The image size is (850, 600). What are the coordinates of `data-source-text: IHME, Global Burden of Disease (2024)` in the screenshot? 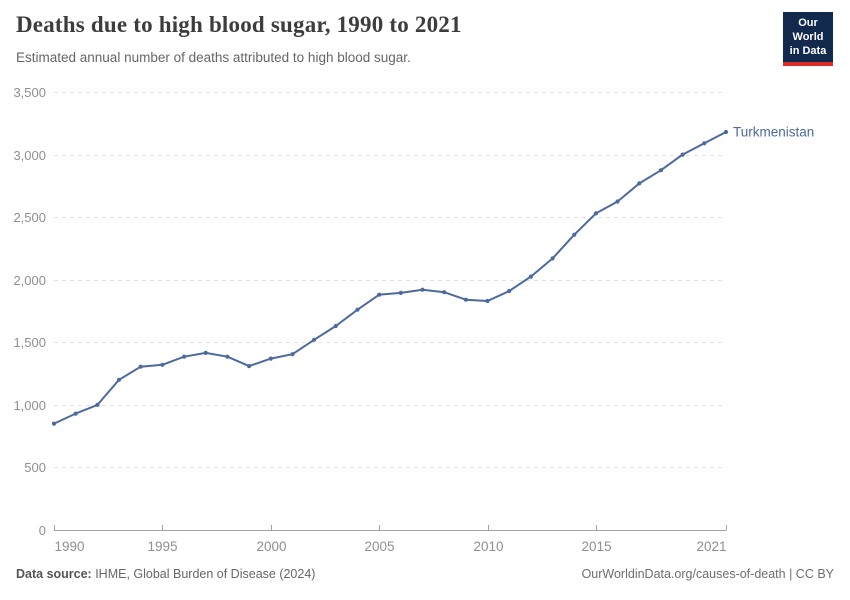 It's located at (203, 574).